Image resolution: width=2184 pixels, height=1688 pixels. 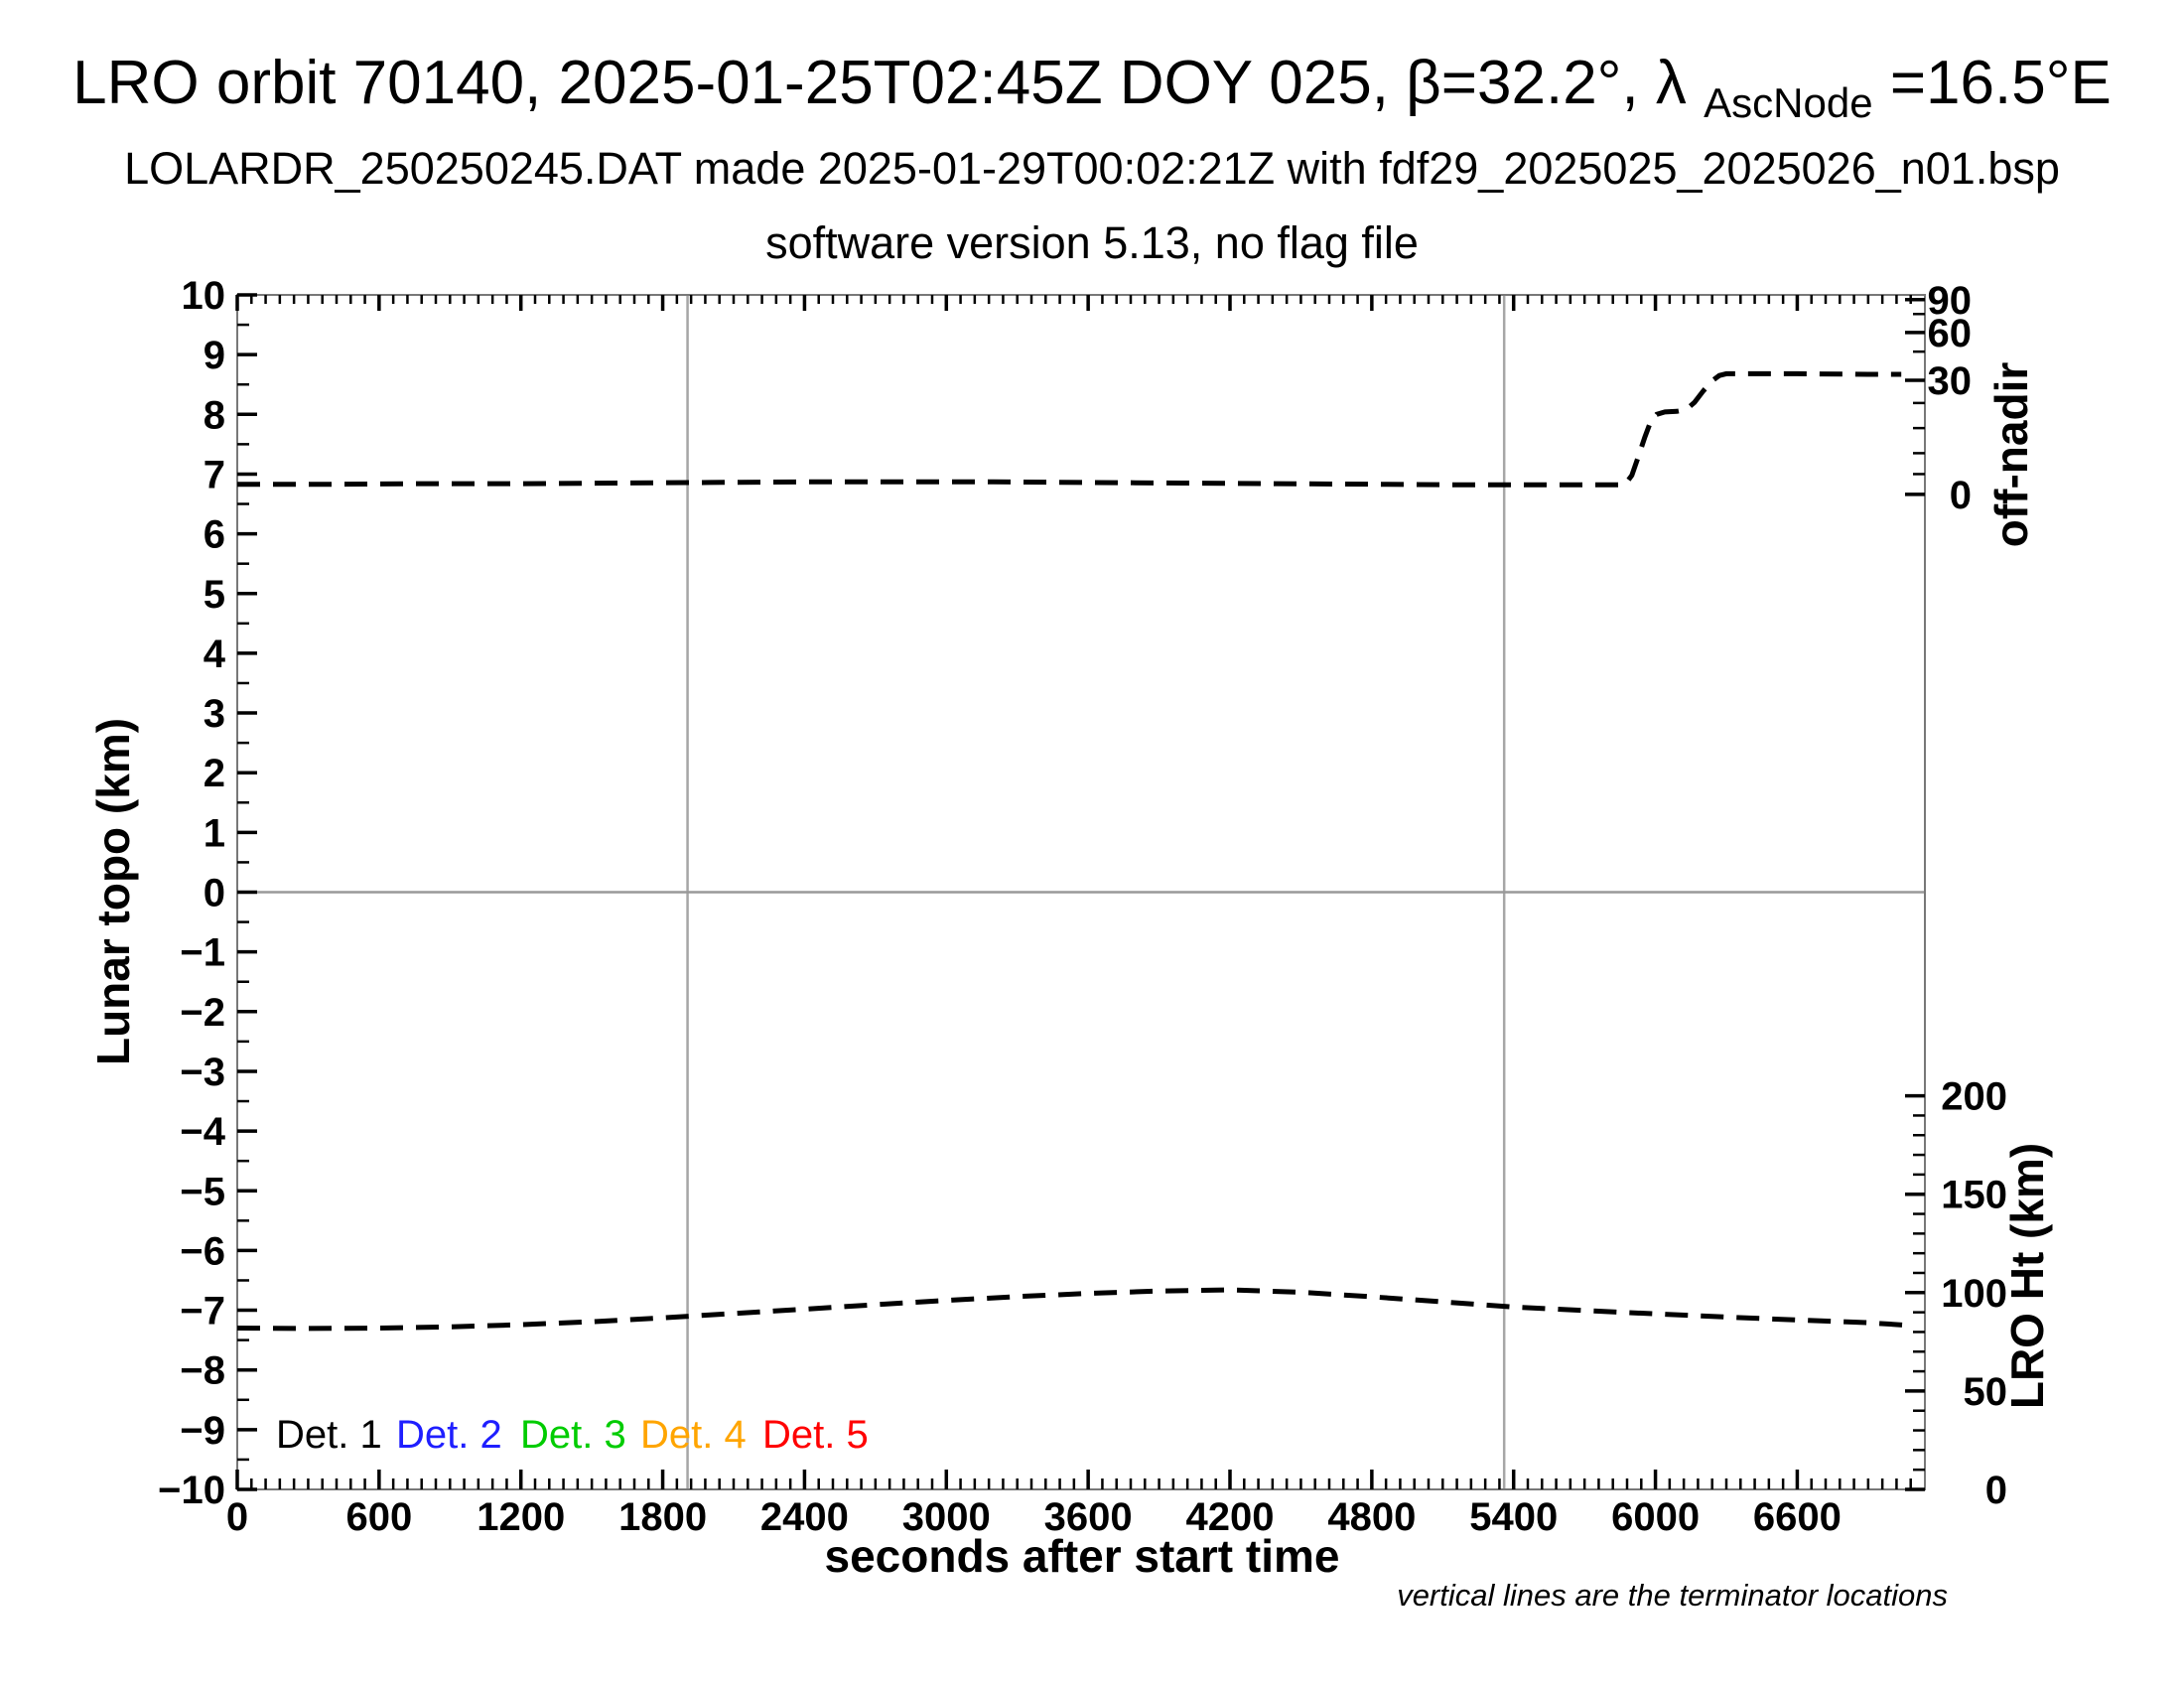 I want to click on x-tick-label: 4800, so click(x=1371, y=1517).